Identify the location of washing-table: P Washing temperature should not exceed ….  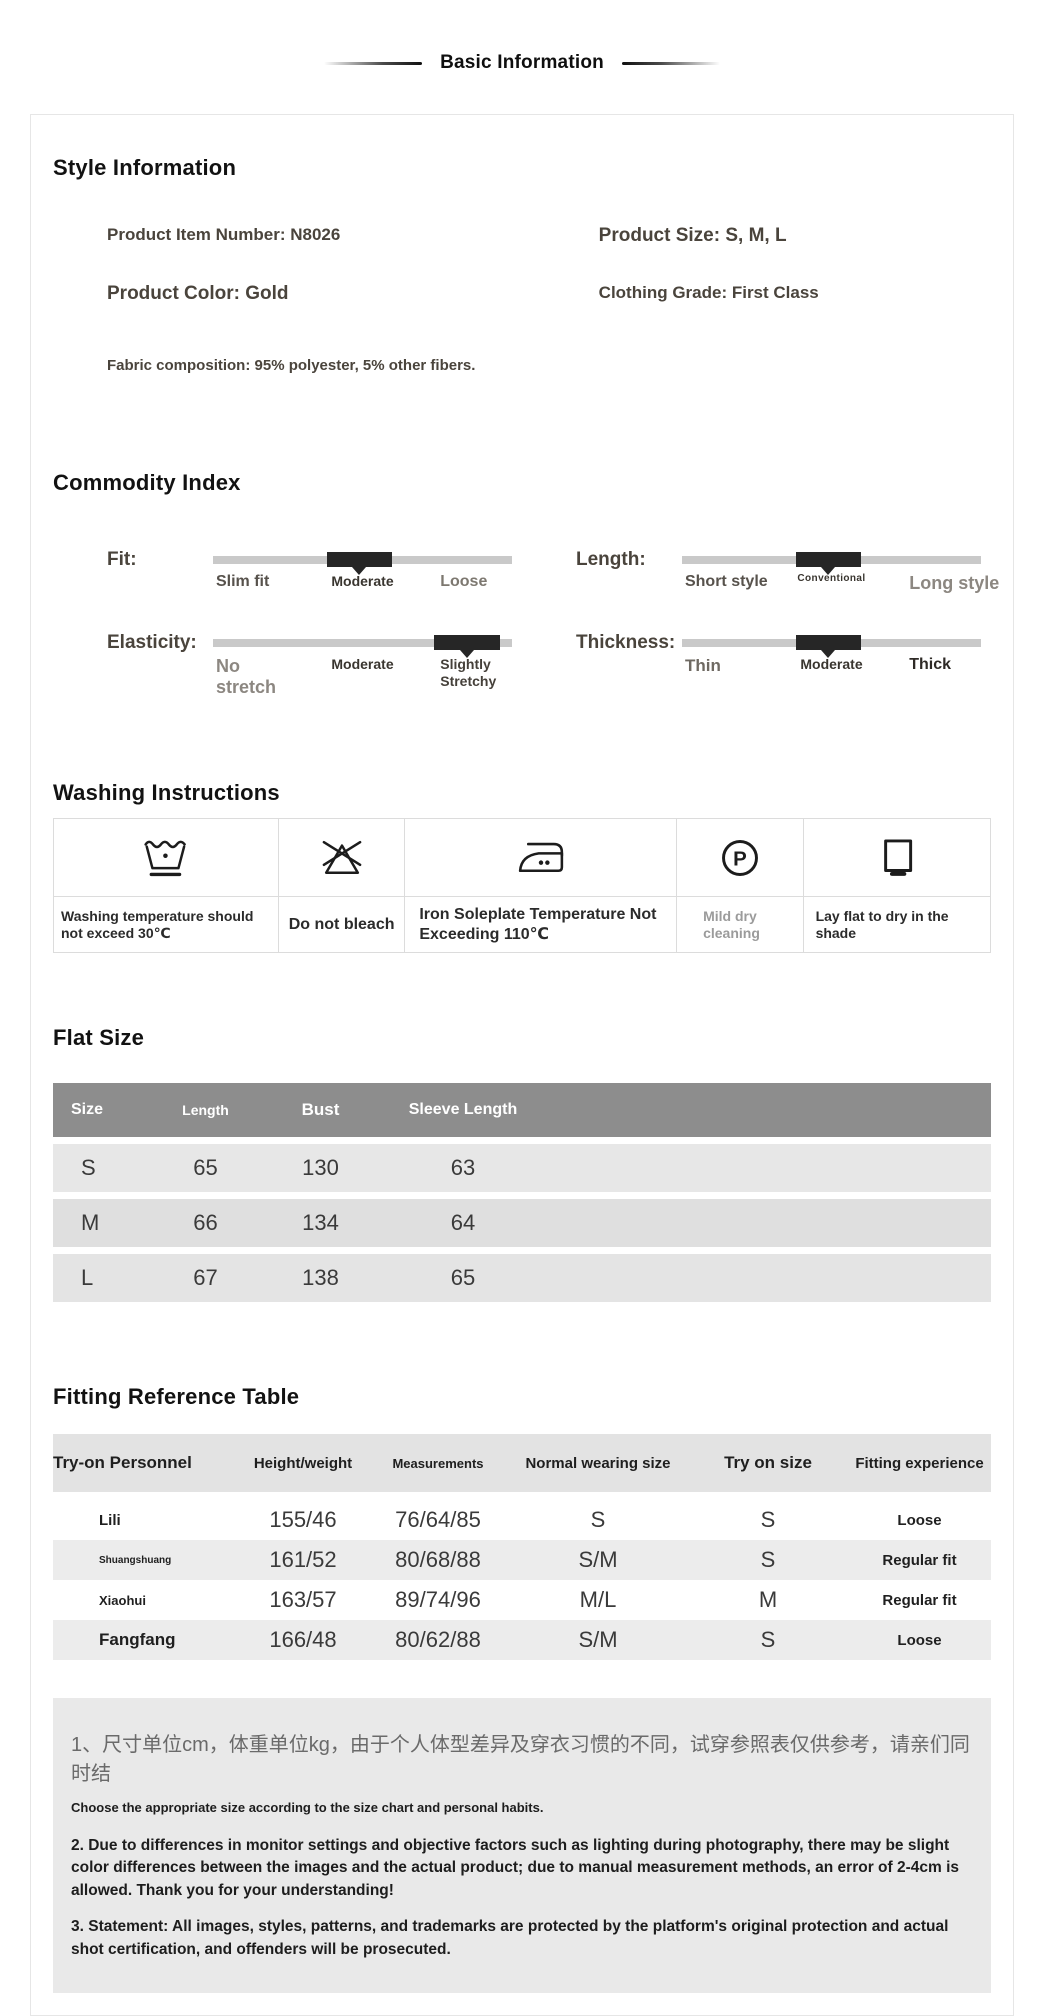
(522, 885).